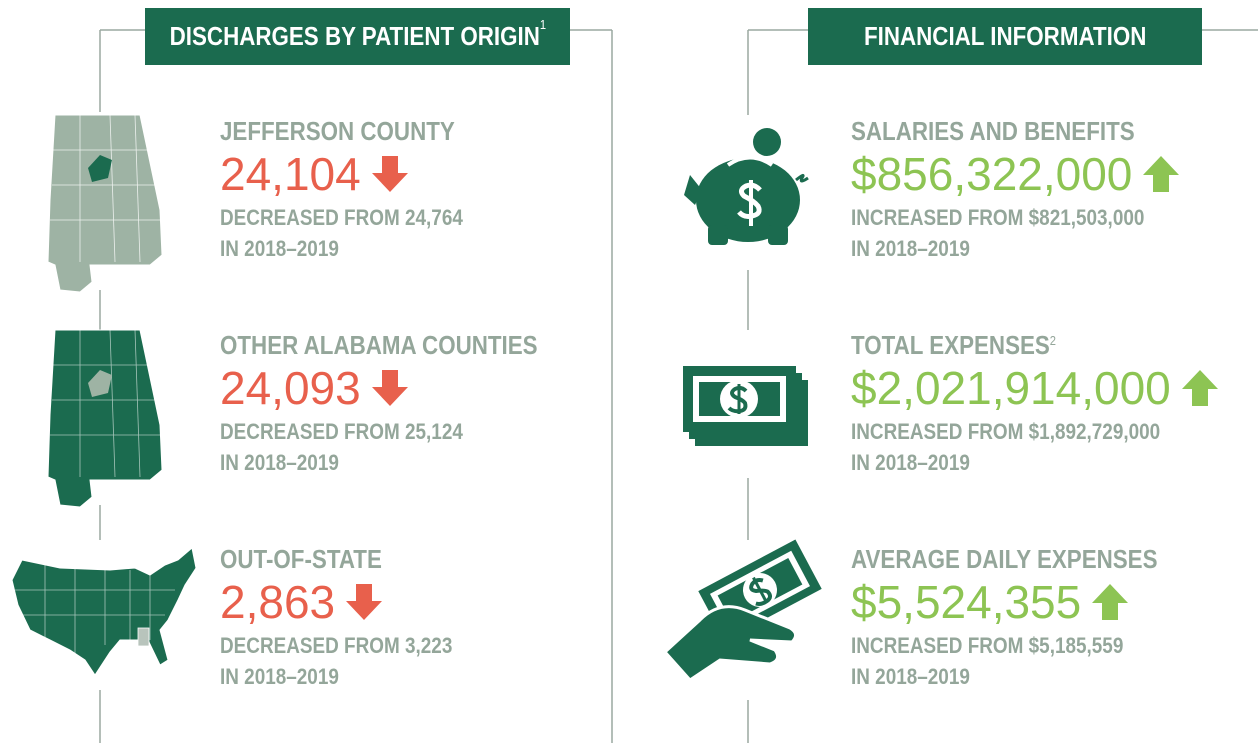 This screenshot has height=743, width=1258. I want to click on piggy-bank-icon, so click(746, 186).